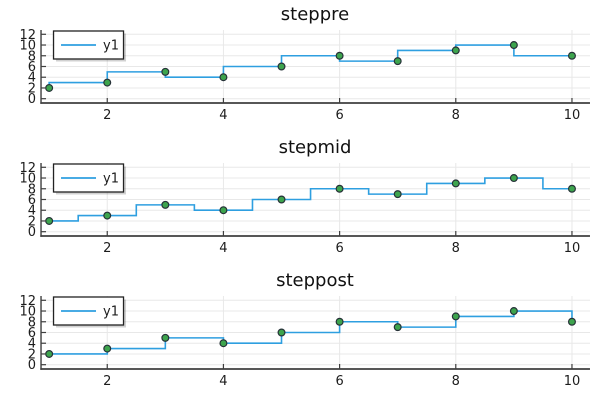 The width and height of the screenshot is (600, 400). Describe the element at coordinates (315, 280) in the screenshot. I see `chart-title: steppost` at that location.